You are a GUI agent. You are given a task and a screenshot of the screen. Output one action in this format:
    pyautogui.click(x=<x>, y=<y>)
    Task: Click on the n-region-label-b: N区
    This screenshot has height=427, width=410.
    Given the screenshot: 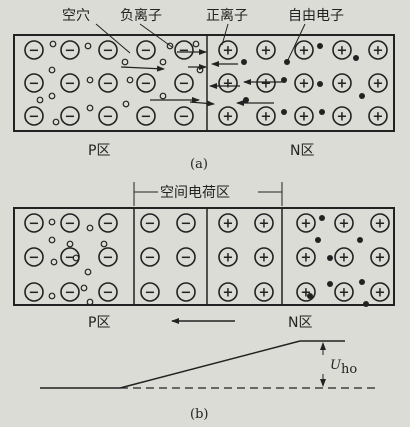 What is the action you would take?
    pyautogui.click(x=300, y=323)
    